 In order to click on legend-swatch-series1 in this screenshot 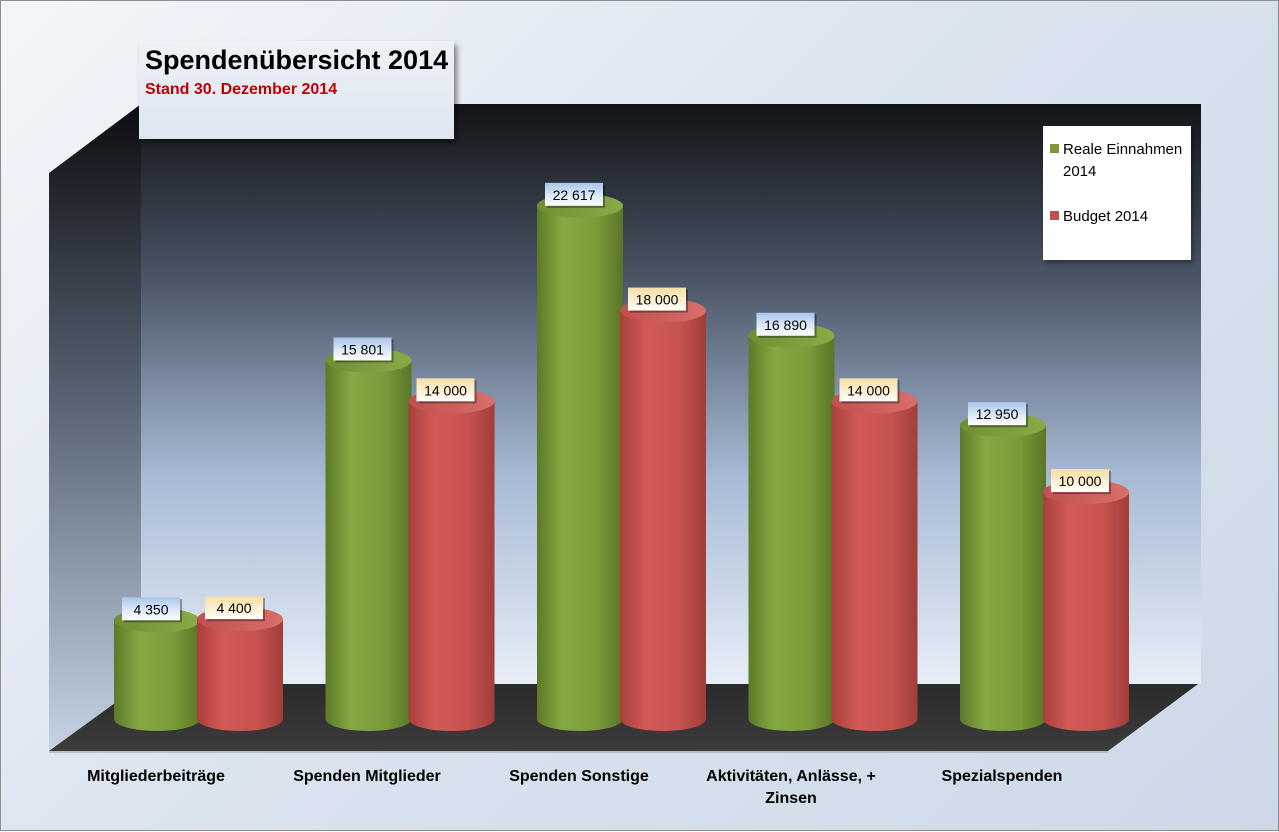, I will do `click(1054, 148)`.